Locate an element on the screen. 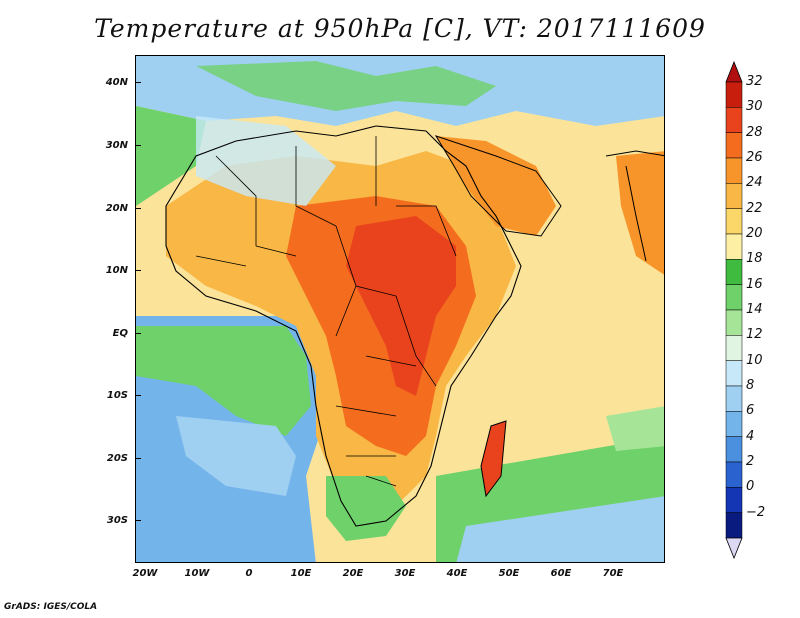 This screenshot has height=618, width=800. south-atlantic-light is located at coordinates (236, 456).